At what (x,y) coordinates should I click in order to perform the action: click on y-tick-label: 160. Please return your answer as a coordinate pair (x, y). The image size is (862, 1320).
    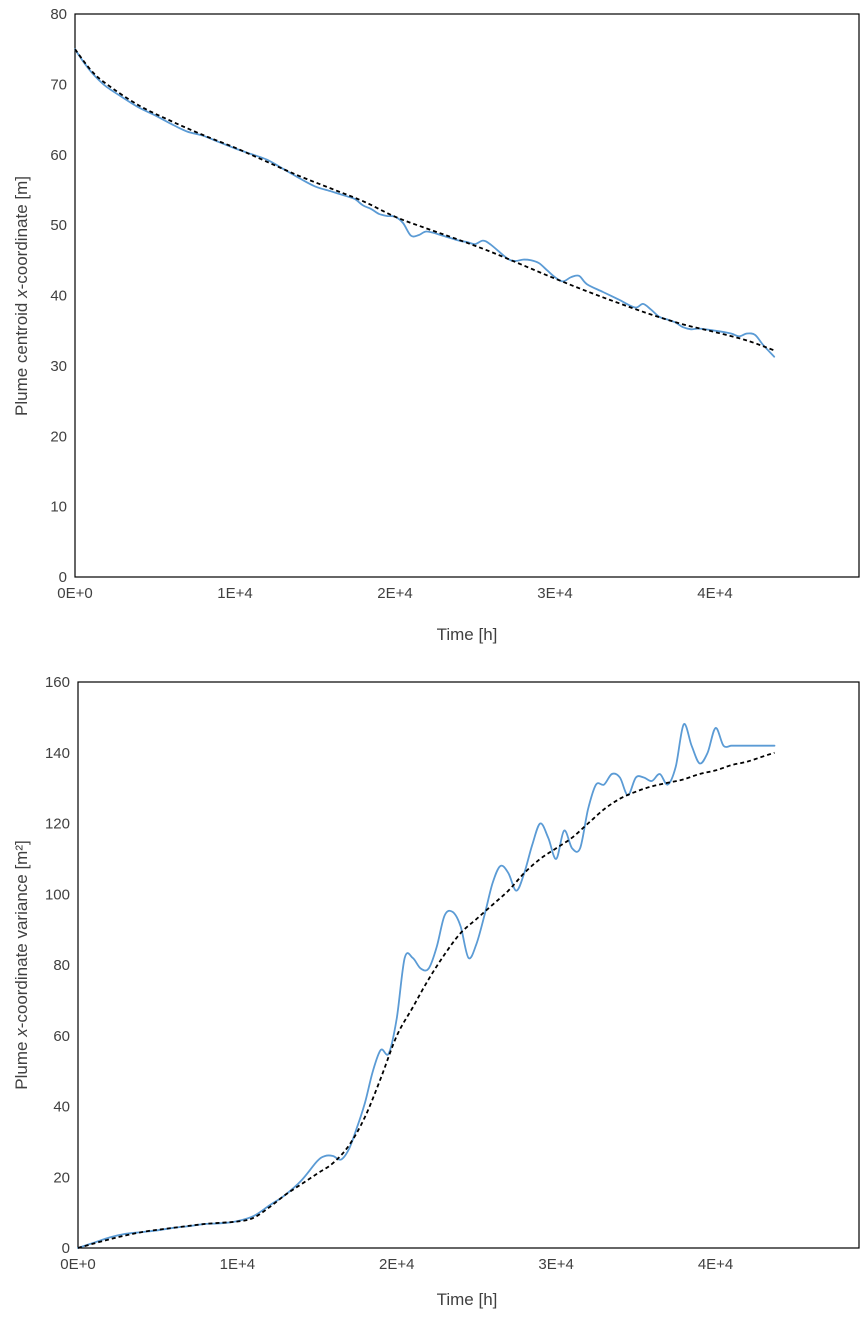
    Looking at the image, I should click on (57, 682).